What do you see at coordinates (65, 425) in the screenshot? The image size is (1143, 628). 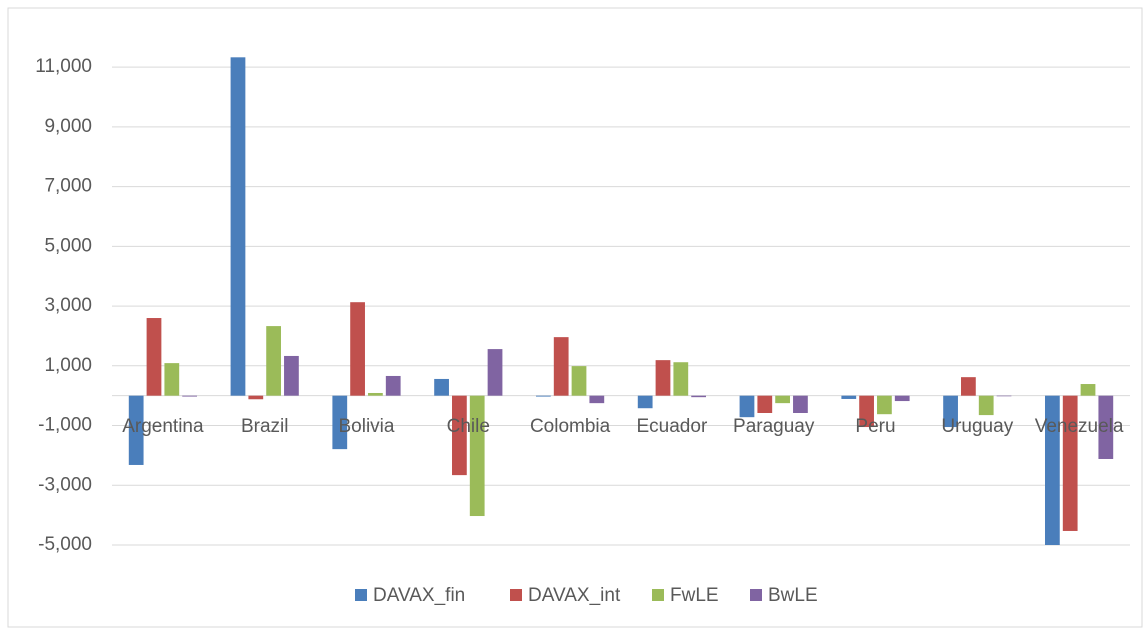 I see `y-tick-label: -1,000` at bounding box center [65, 425].